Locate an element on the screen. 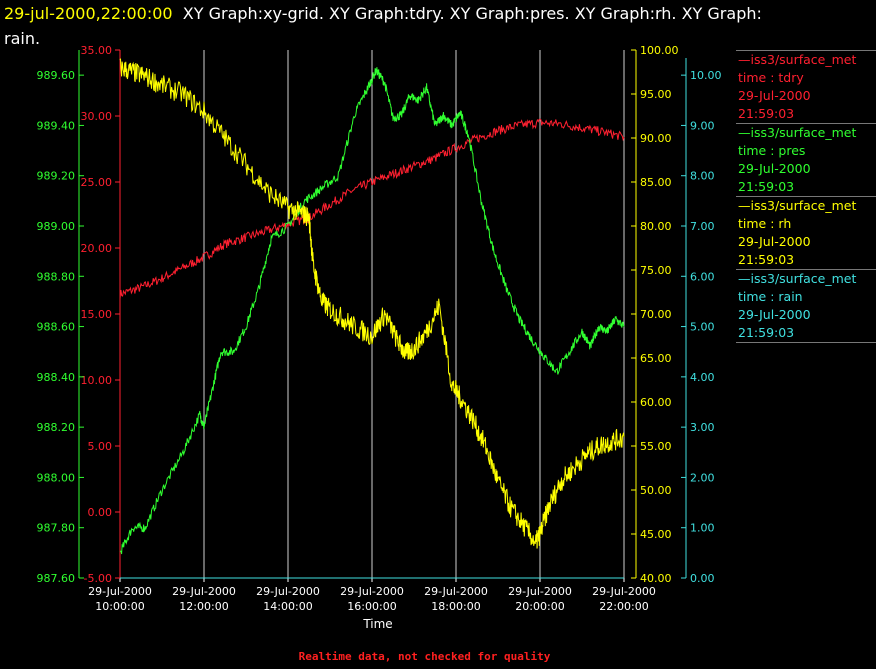  y-tick-label-rain: 5.00 is located at coordinates (702, 327).